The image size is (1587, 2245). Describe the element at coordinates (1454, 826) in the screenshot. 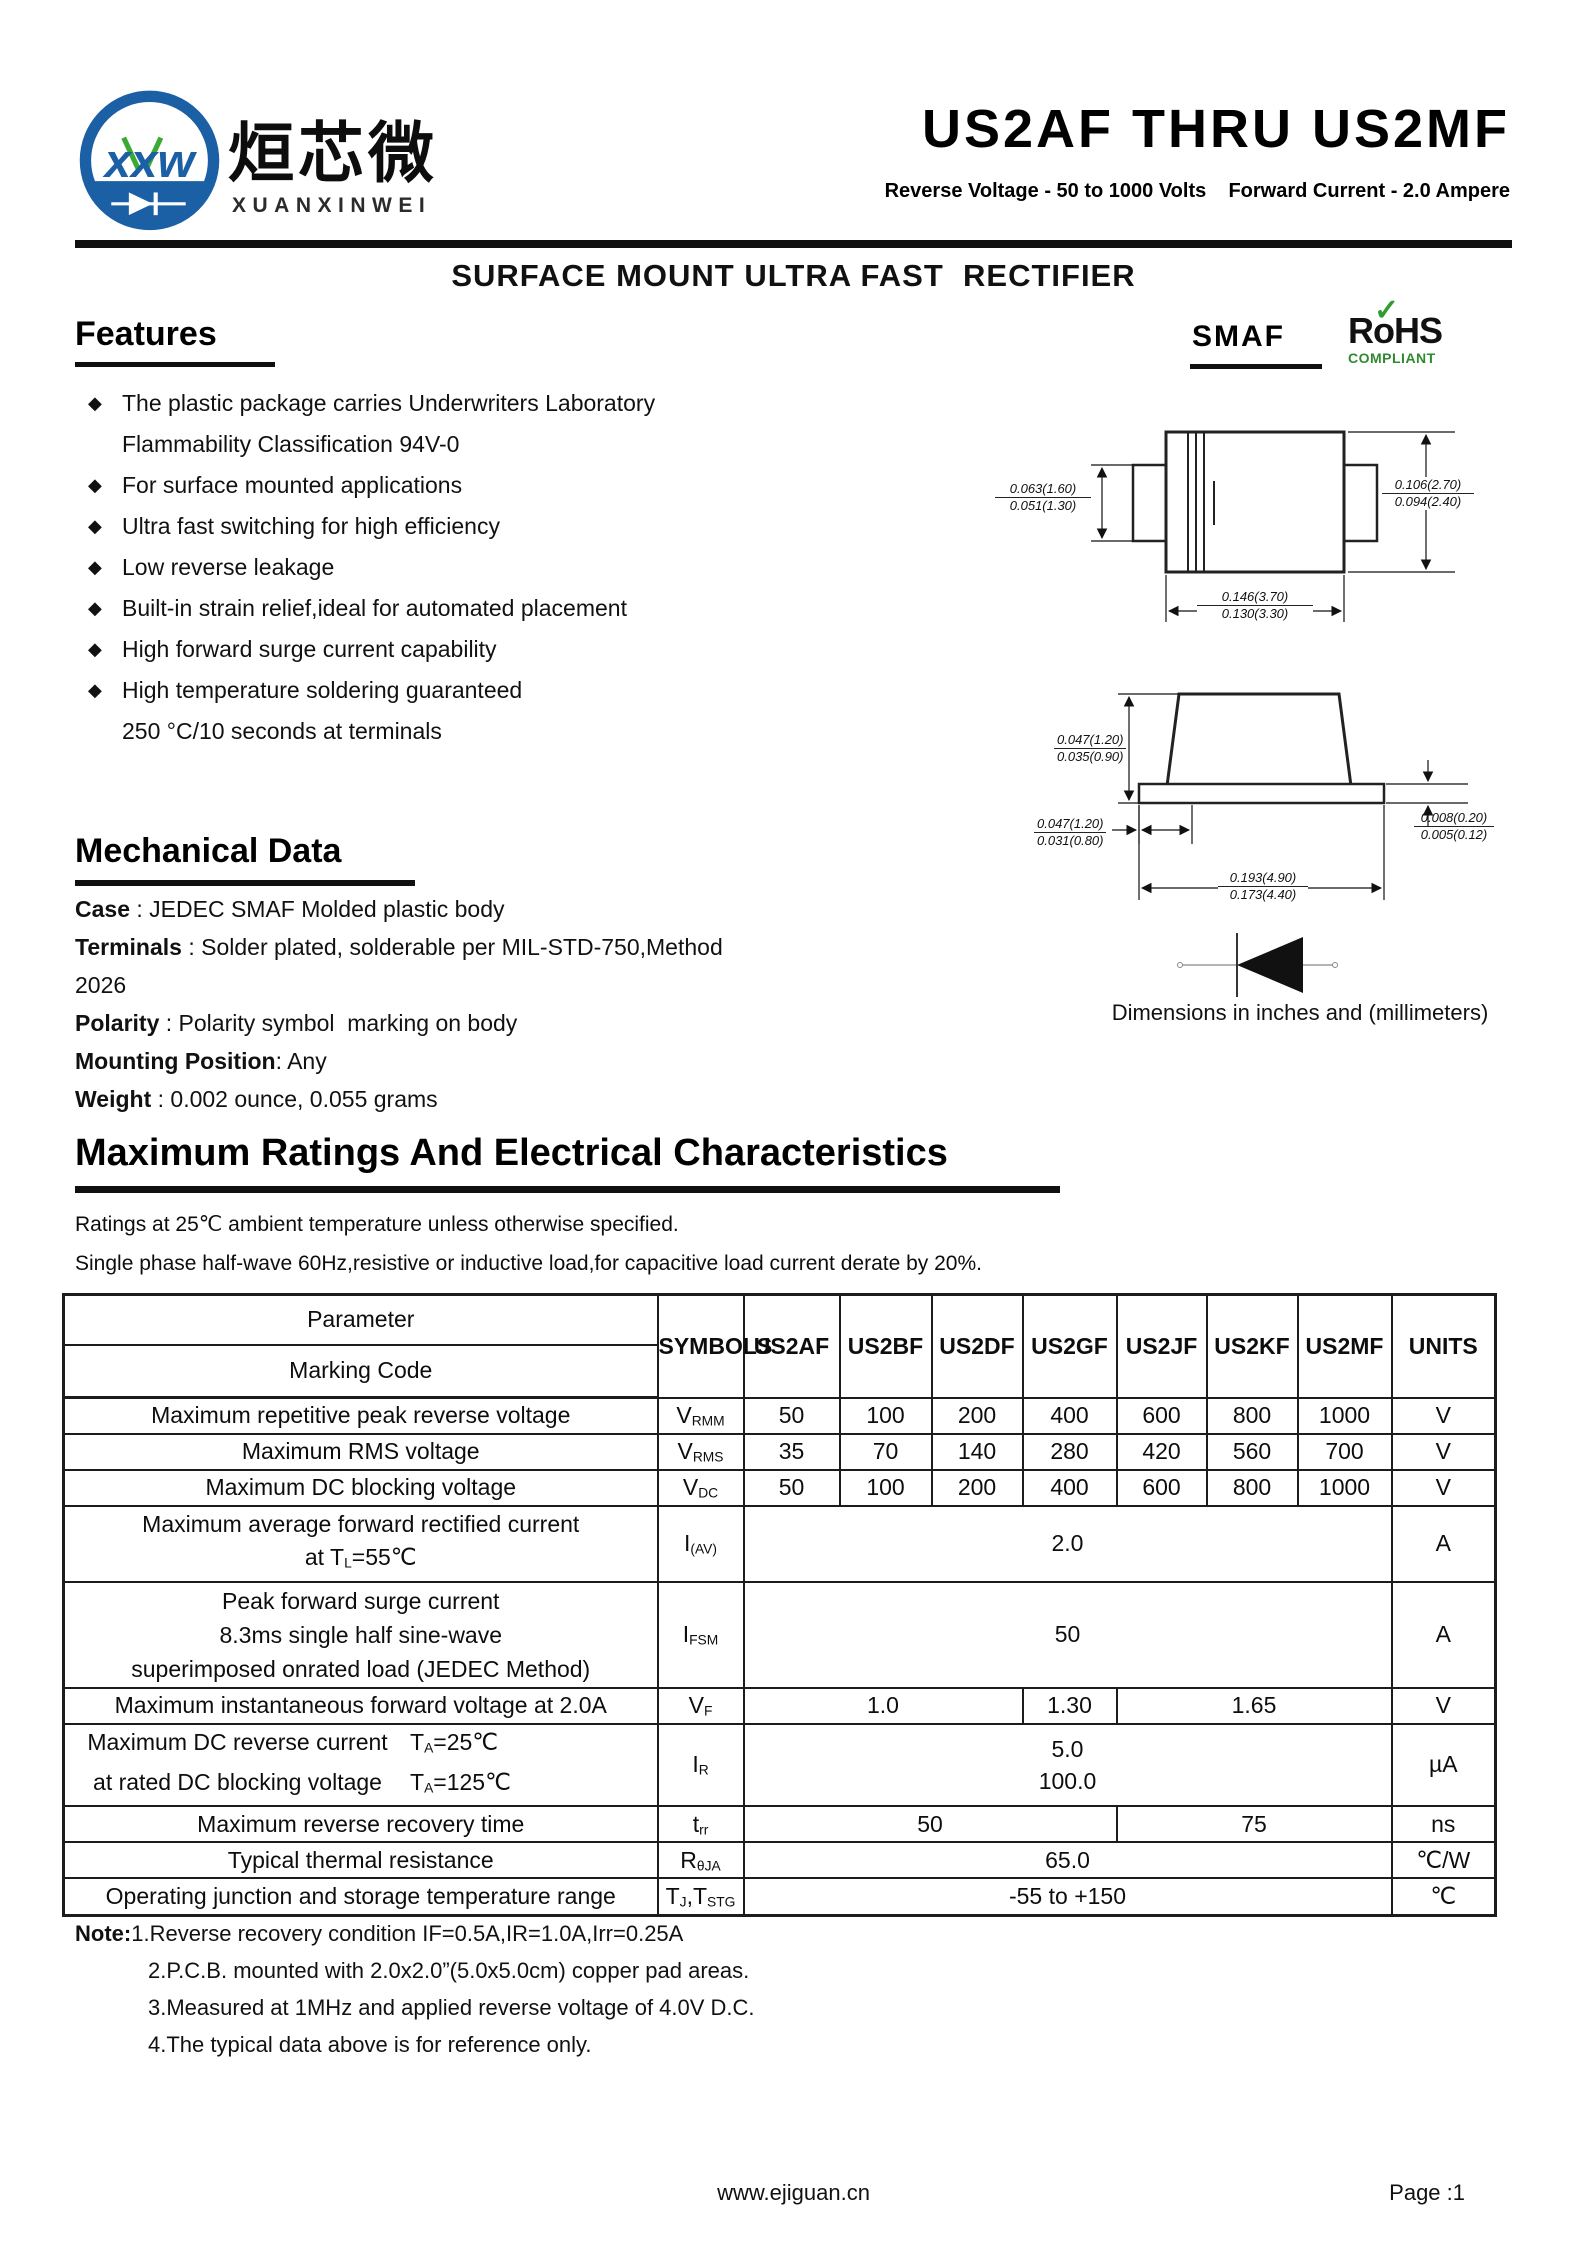

I see `dim-lead-thickness: 0.008(0.20) 0.005(0.12)` at that location.